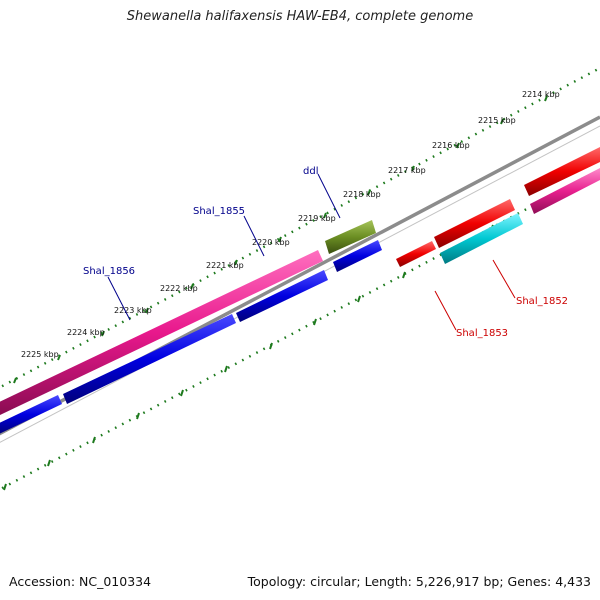 The height and width of the screenshot is (600, 600). What do you see at coordinates (271, 242) in the screenshot?
I see `tick-label: 2220 kbp` at bounding box center [271, 242].